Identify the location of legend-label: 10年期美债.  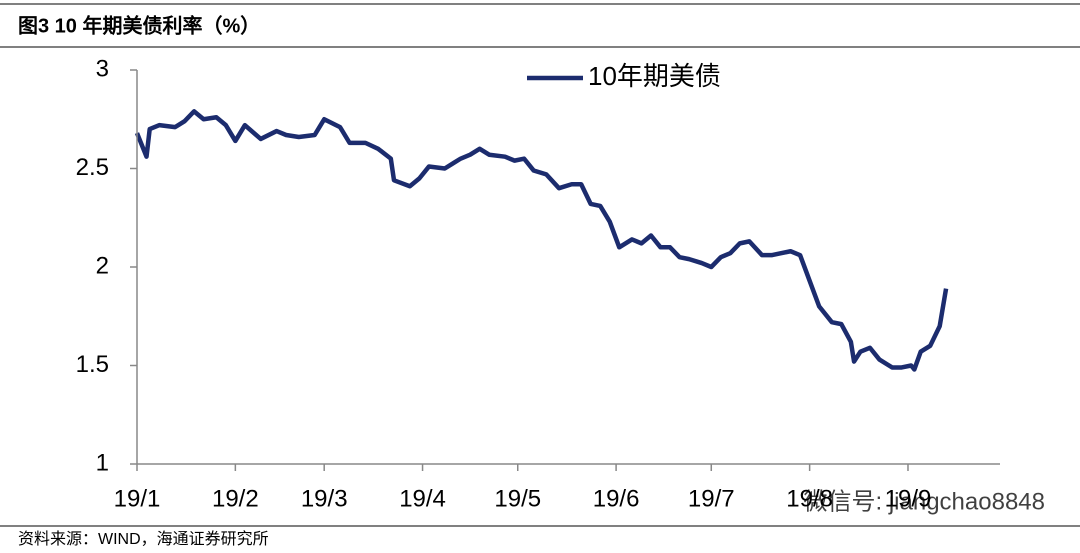
(654, 76).